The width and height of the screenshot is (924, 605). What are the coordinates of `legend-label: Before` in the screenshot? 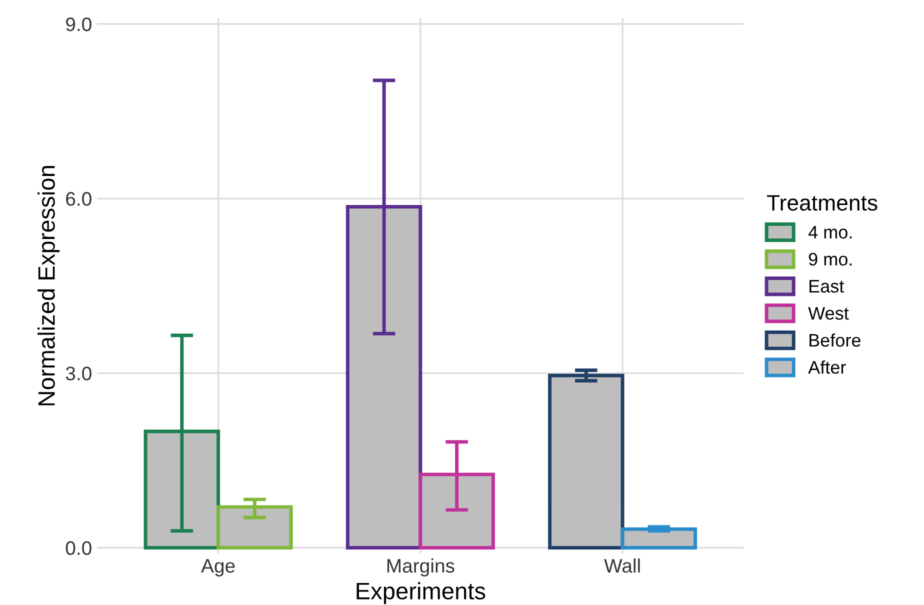 It's located at (835, 340).